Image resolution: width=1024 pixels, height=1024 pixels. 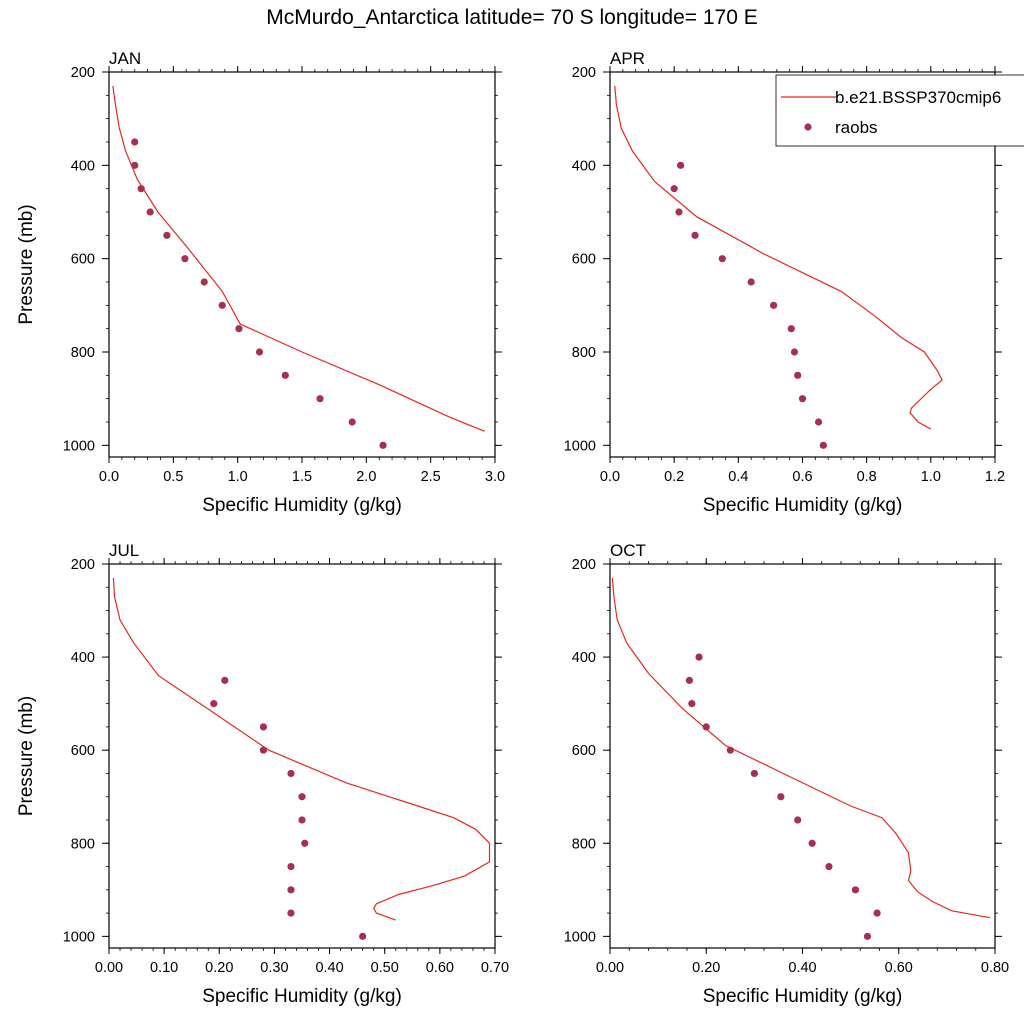 I want to click on x-tick-label: 1.2, so click(x=995, y=477).